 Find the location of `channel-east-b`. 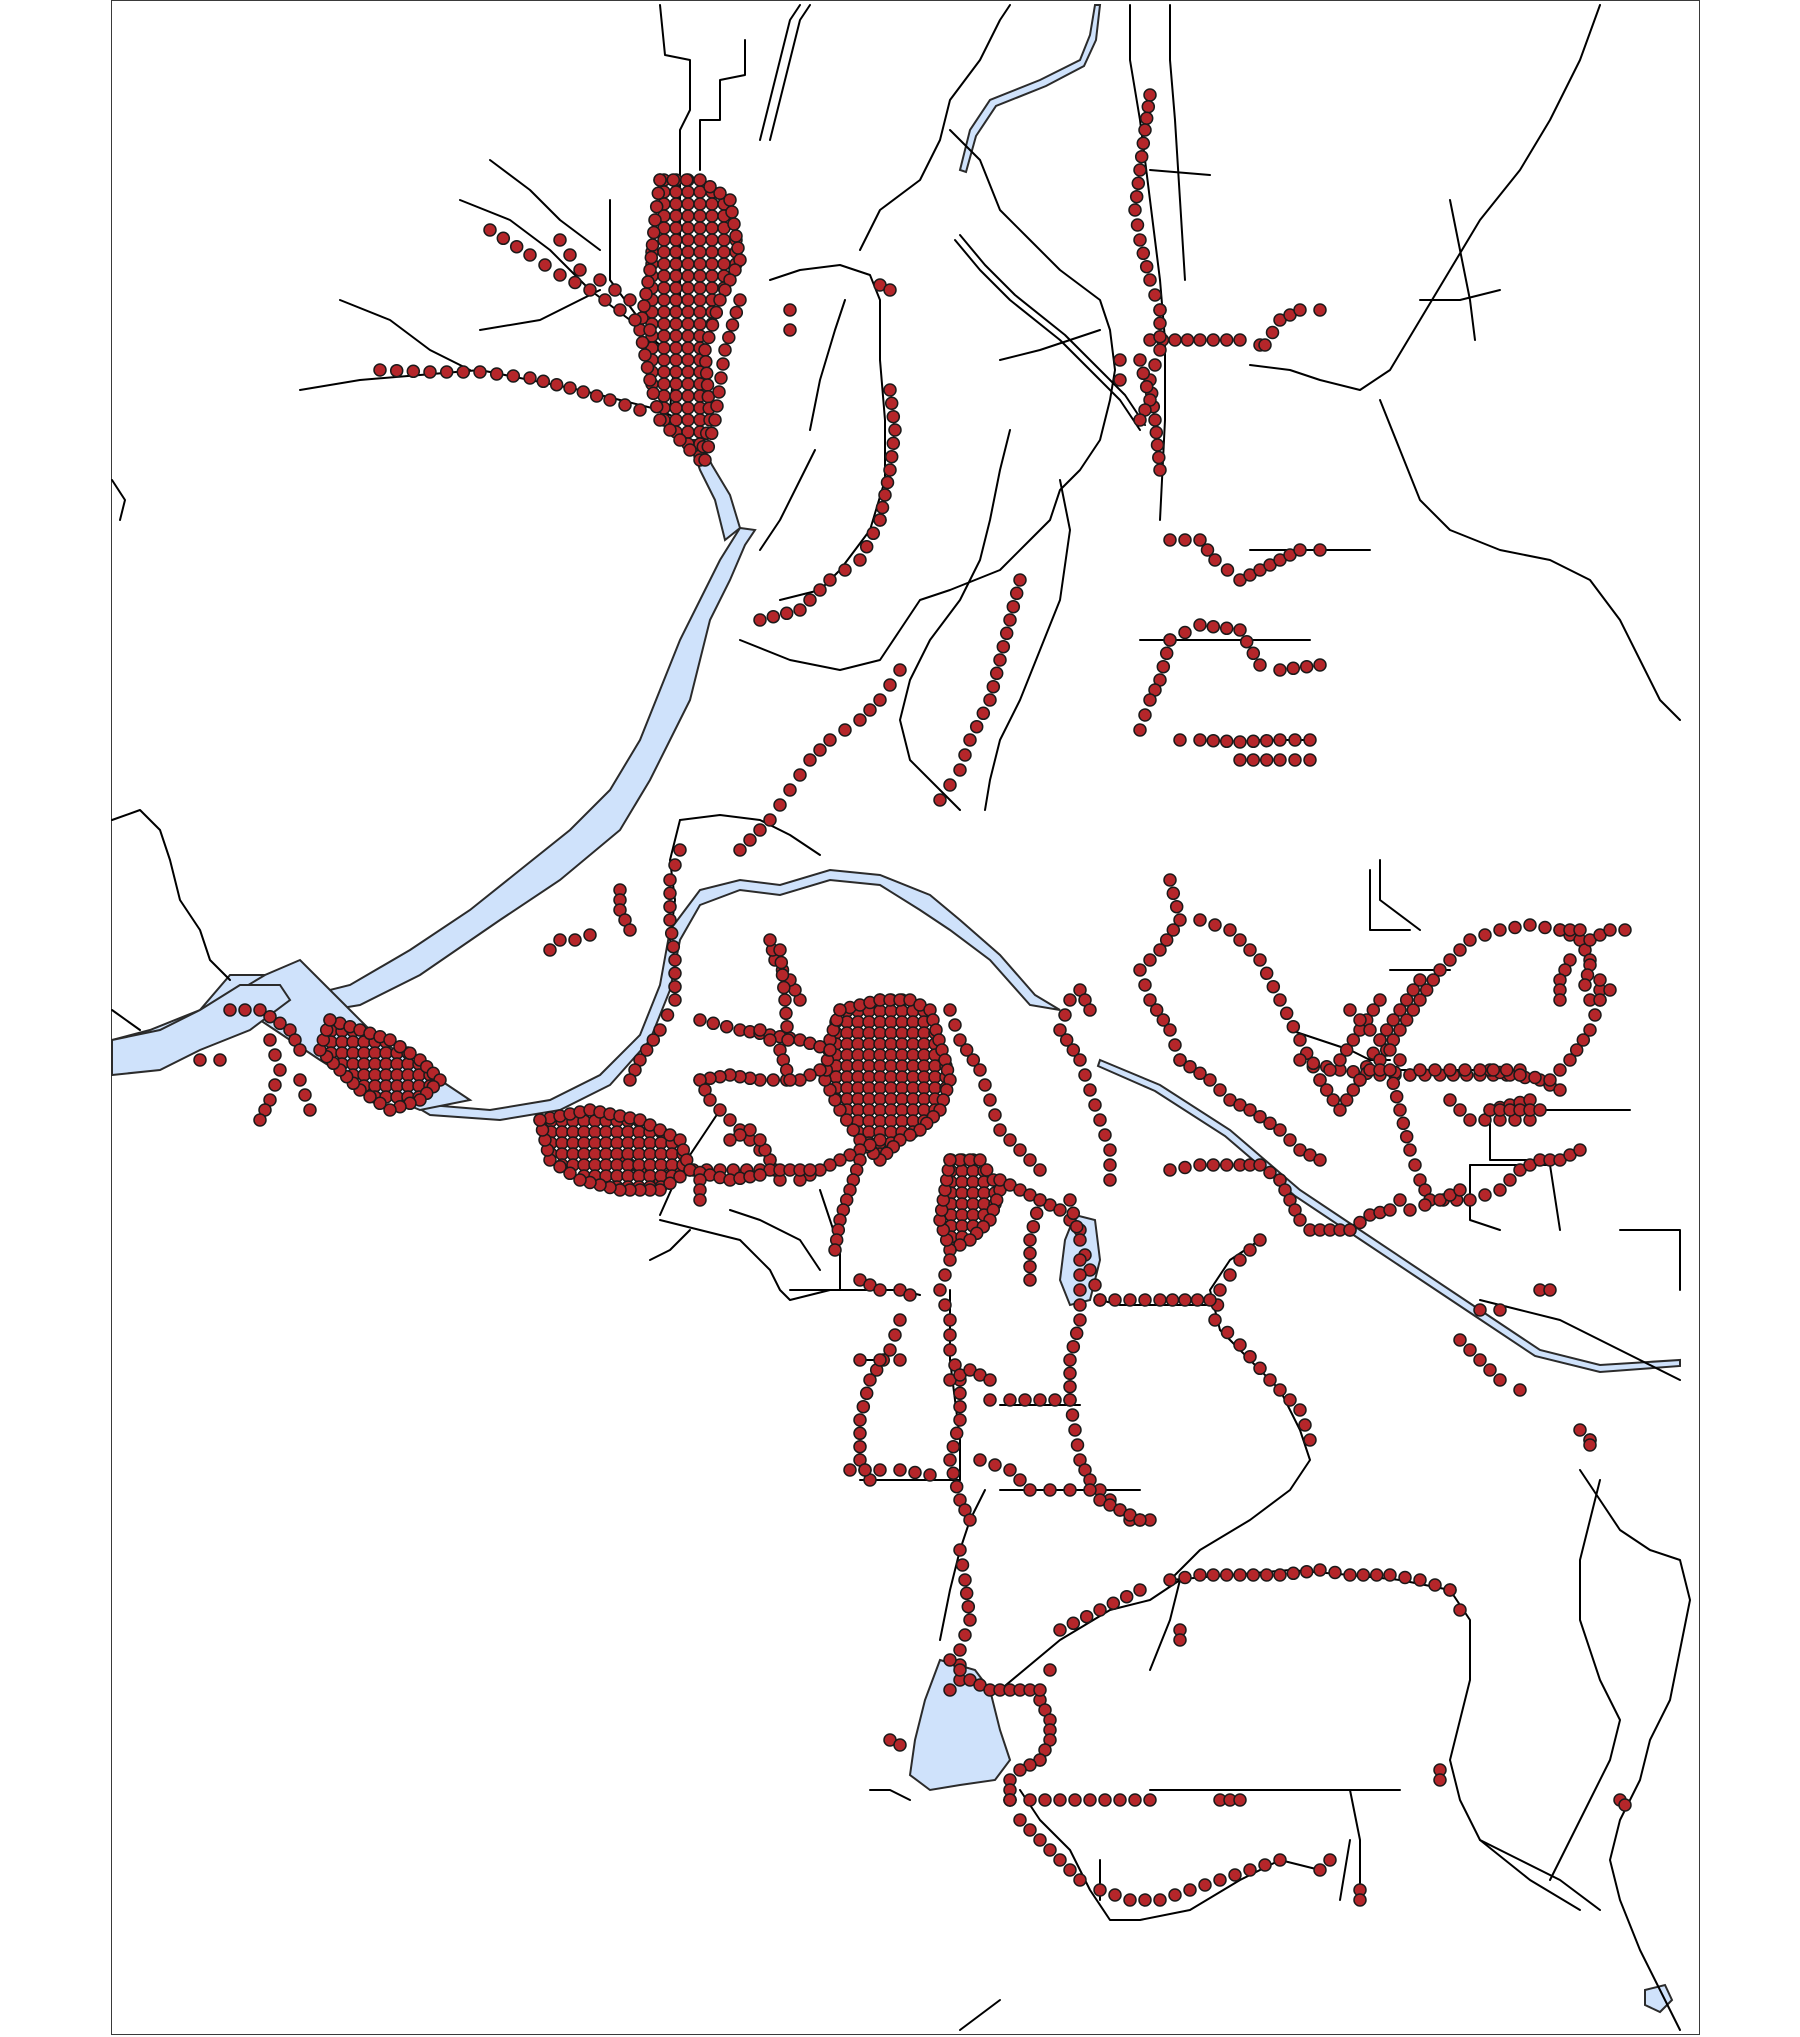

channel-east-b is located at coordinates (1052, 330).